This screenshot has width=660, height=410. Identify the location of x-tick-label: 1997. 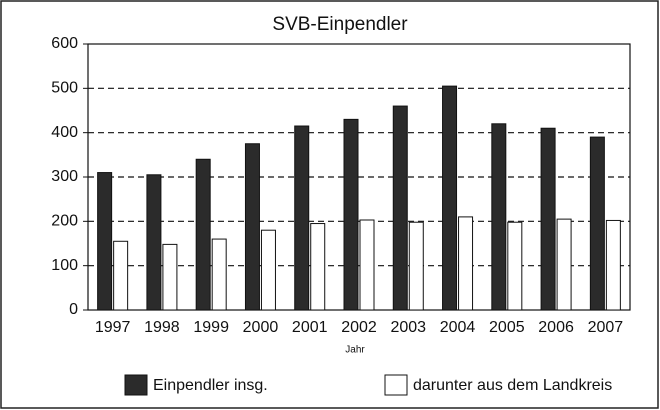
(113, 327).